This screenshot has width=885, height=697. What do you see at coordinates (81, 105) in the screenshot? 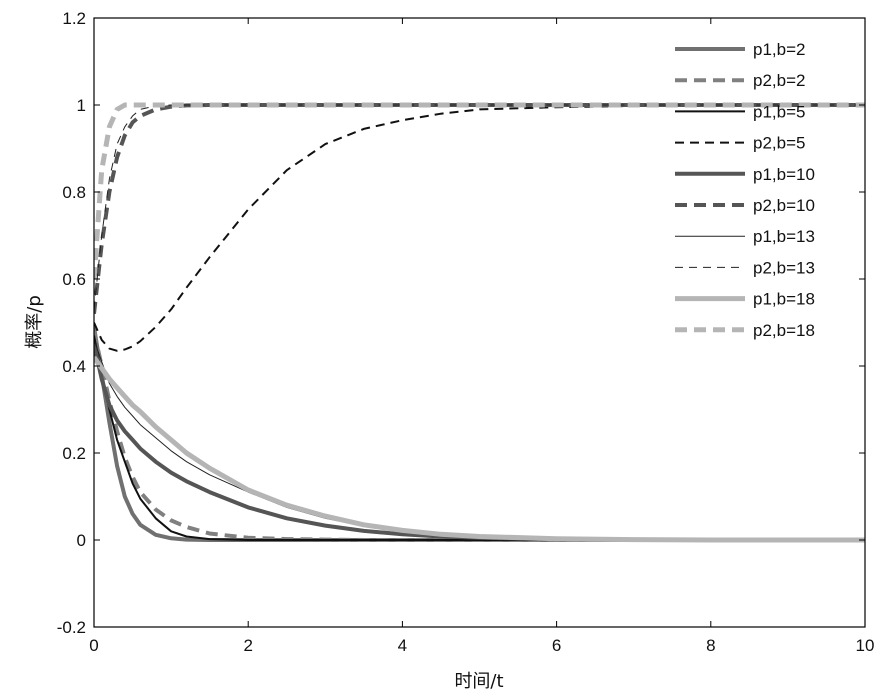
I see `y-tick-label: 1` at bounding box center [81, 105].